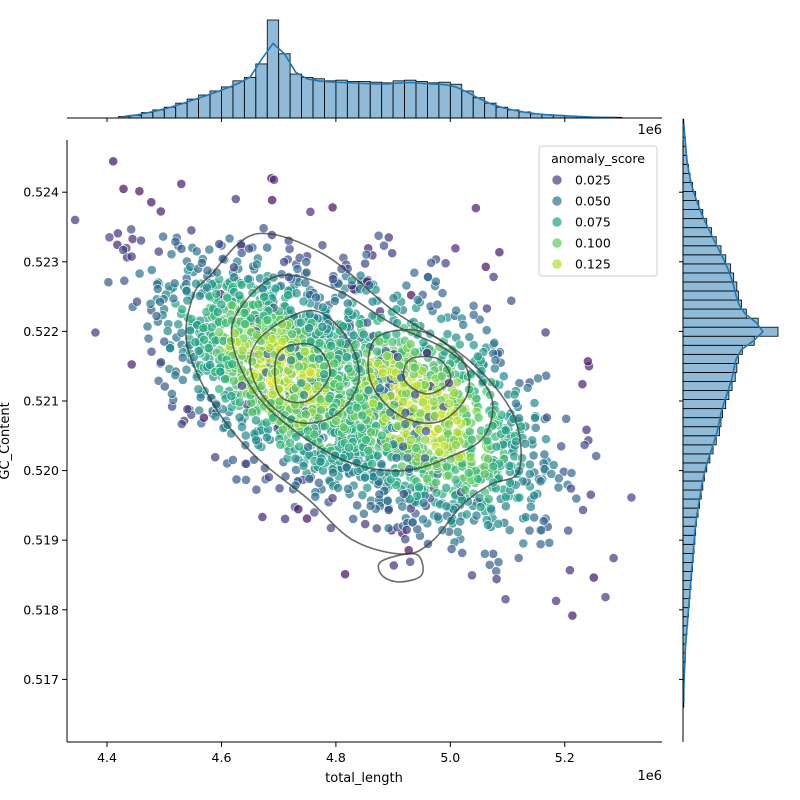 This screenshot has height=800, width=800. What do you see at coordinates (593, 264) in the screenshot?
I see `legend-entry-label: 0.125` at bounding box center [593, 264].